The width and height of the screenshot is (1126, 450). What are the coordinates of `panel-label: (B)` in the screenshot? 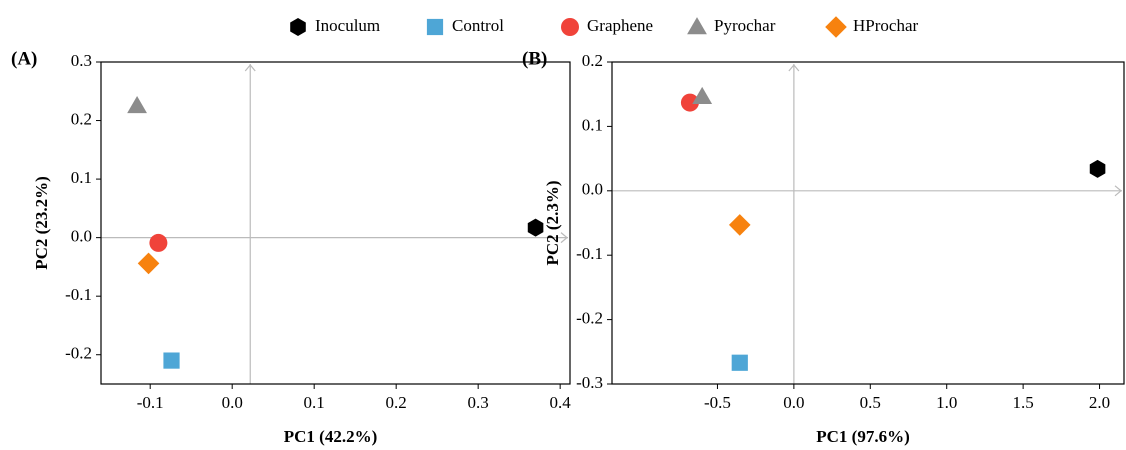 It's located at (534, 58).